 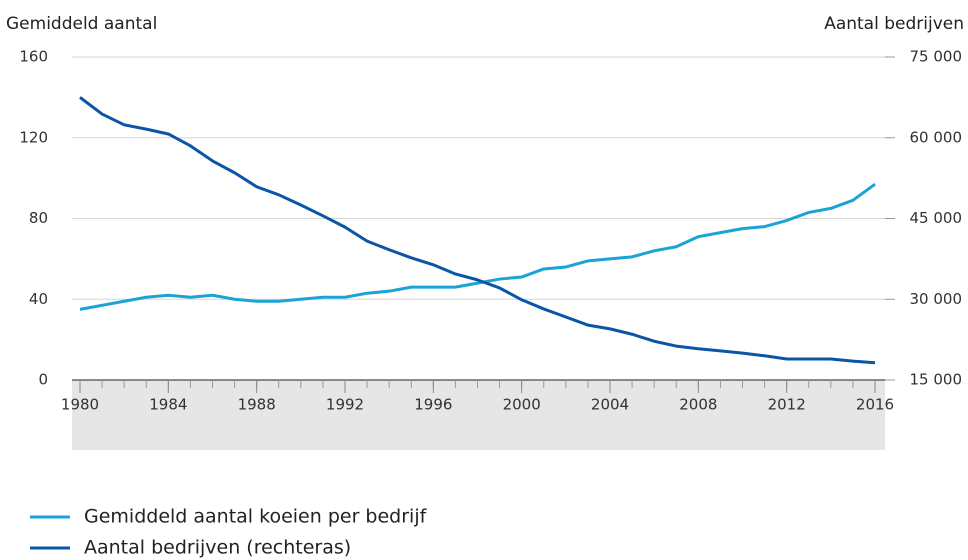 What do you see at coordinates (936, 218) in the screenshot?
I see `y2-tick-label: 45 000` at bounding box center [936, 218].